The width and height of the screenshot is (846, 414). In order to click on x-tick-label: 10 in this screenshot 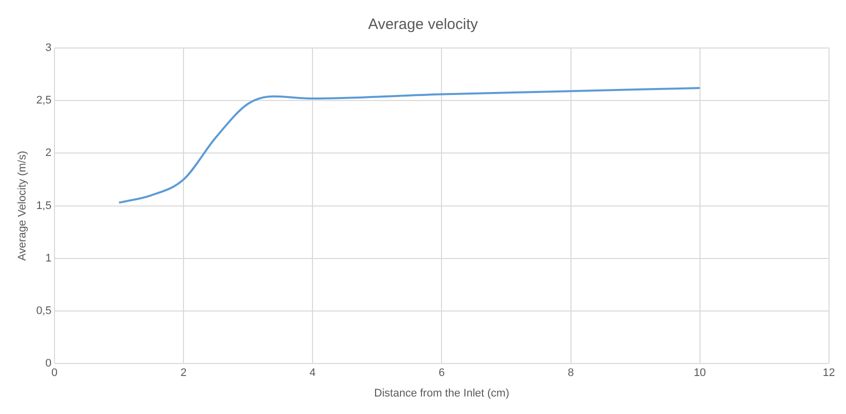, I will do `click(700, 373)`.